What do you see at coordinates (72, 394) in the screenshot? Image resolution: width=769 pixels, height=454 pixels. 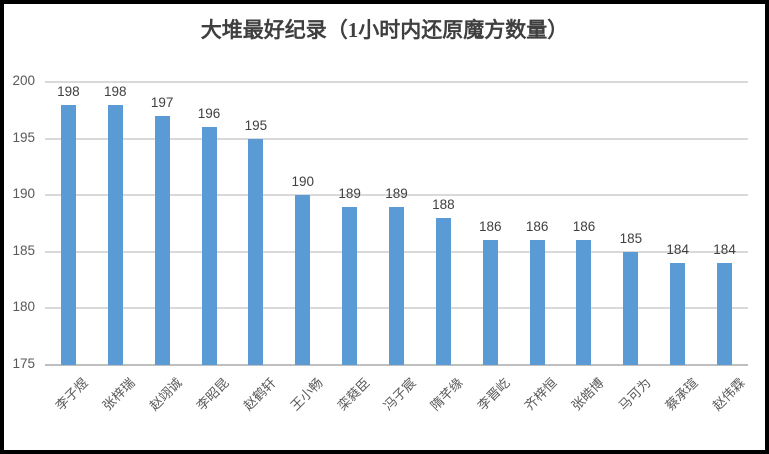 I see `x-axis-category-label: 李子煜` at bounding box center [72, 394].